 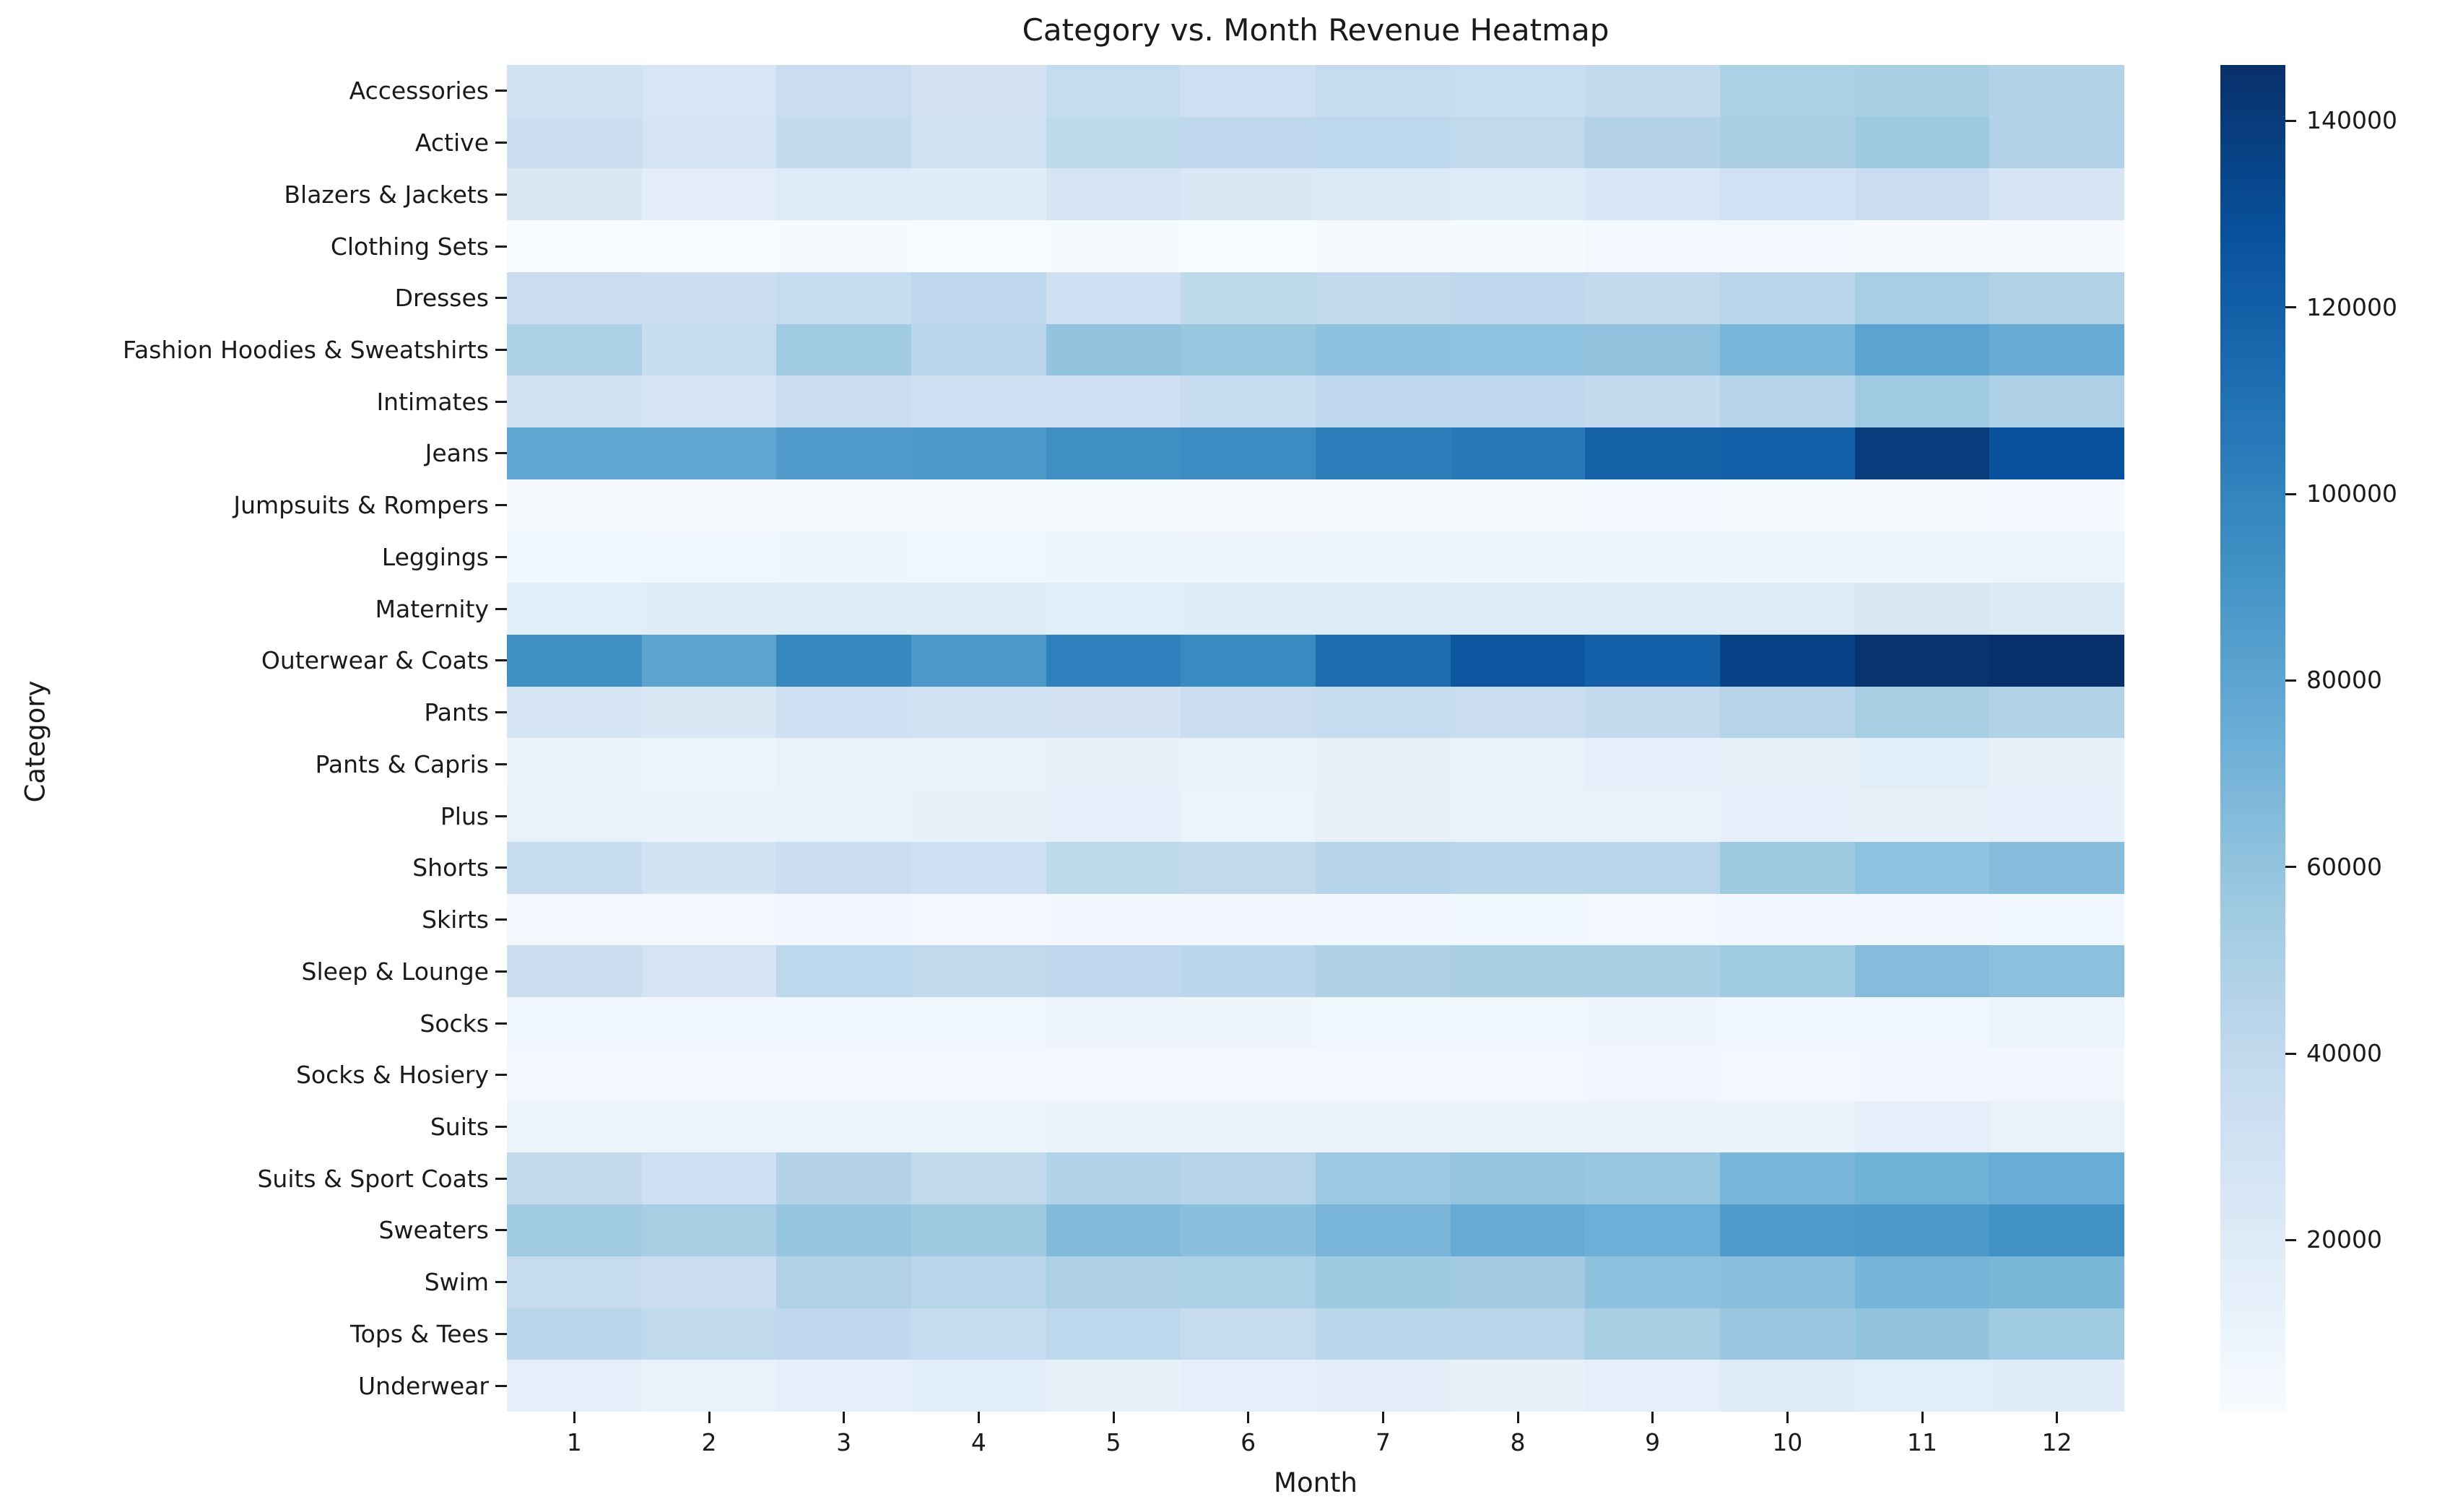 What do you see at coordinates (1316, 30) in the screenshot?
I see `chart-title: Category vs. Month Revenue Heatmap` at bounding box center [1316, 30].